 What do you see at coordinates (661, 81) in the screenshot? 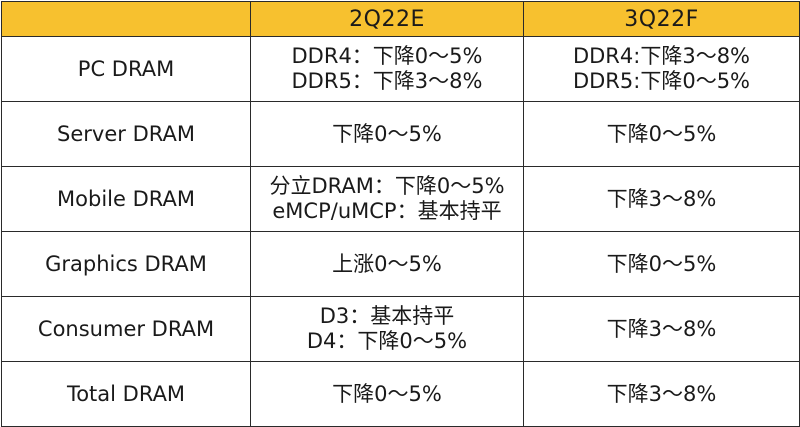
I see `cell-line: DDR5:下降0～5%` at bounding box center [661, 81].